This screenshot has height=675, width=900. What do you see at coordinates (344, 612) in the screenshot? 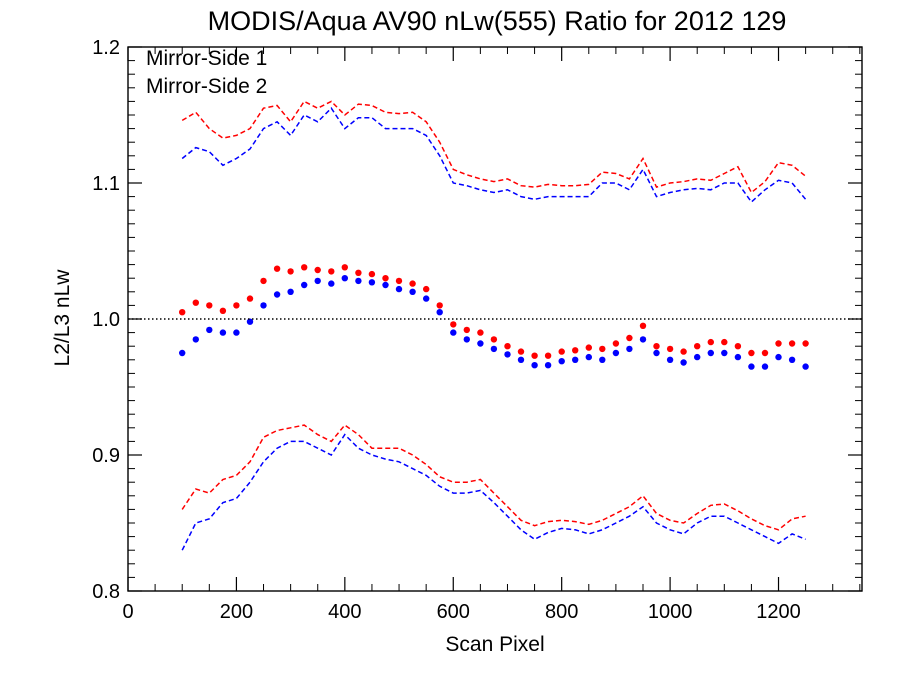
I see `x-tick-label: 400` at bounding box center [344, 612].